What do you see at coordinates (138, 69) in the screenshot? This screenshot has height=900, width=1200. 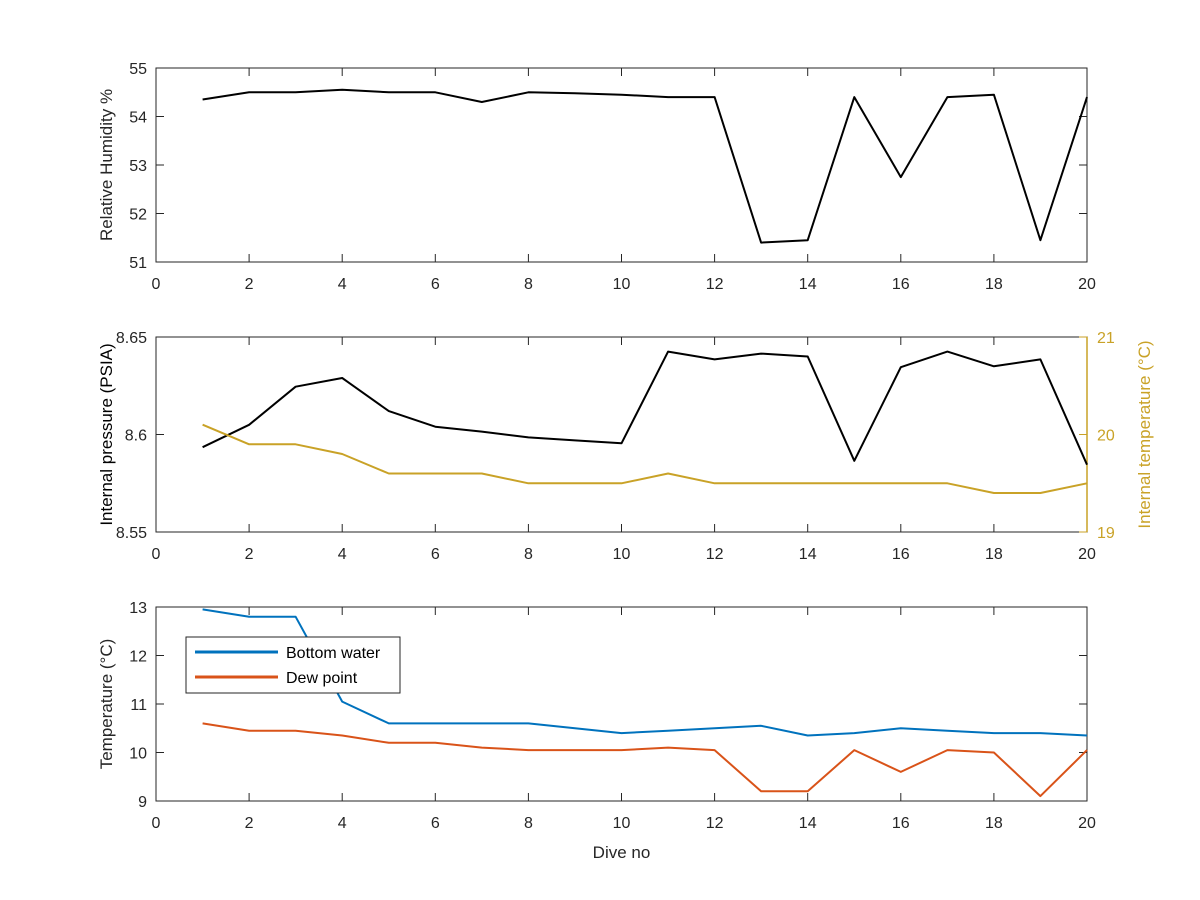 I see `y-tick-label: 55` at bounding box center [138, 69].